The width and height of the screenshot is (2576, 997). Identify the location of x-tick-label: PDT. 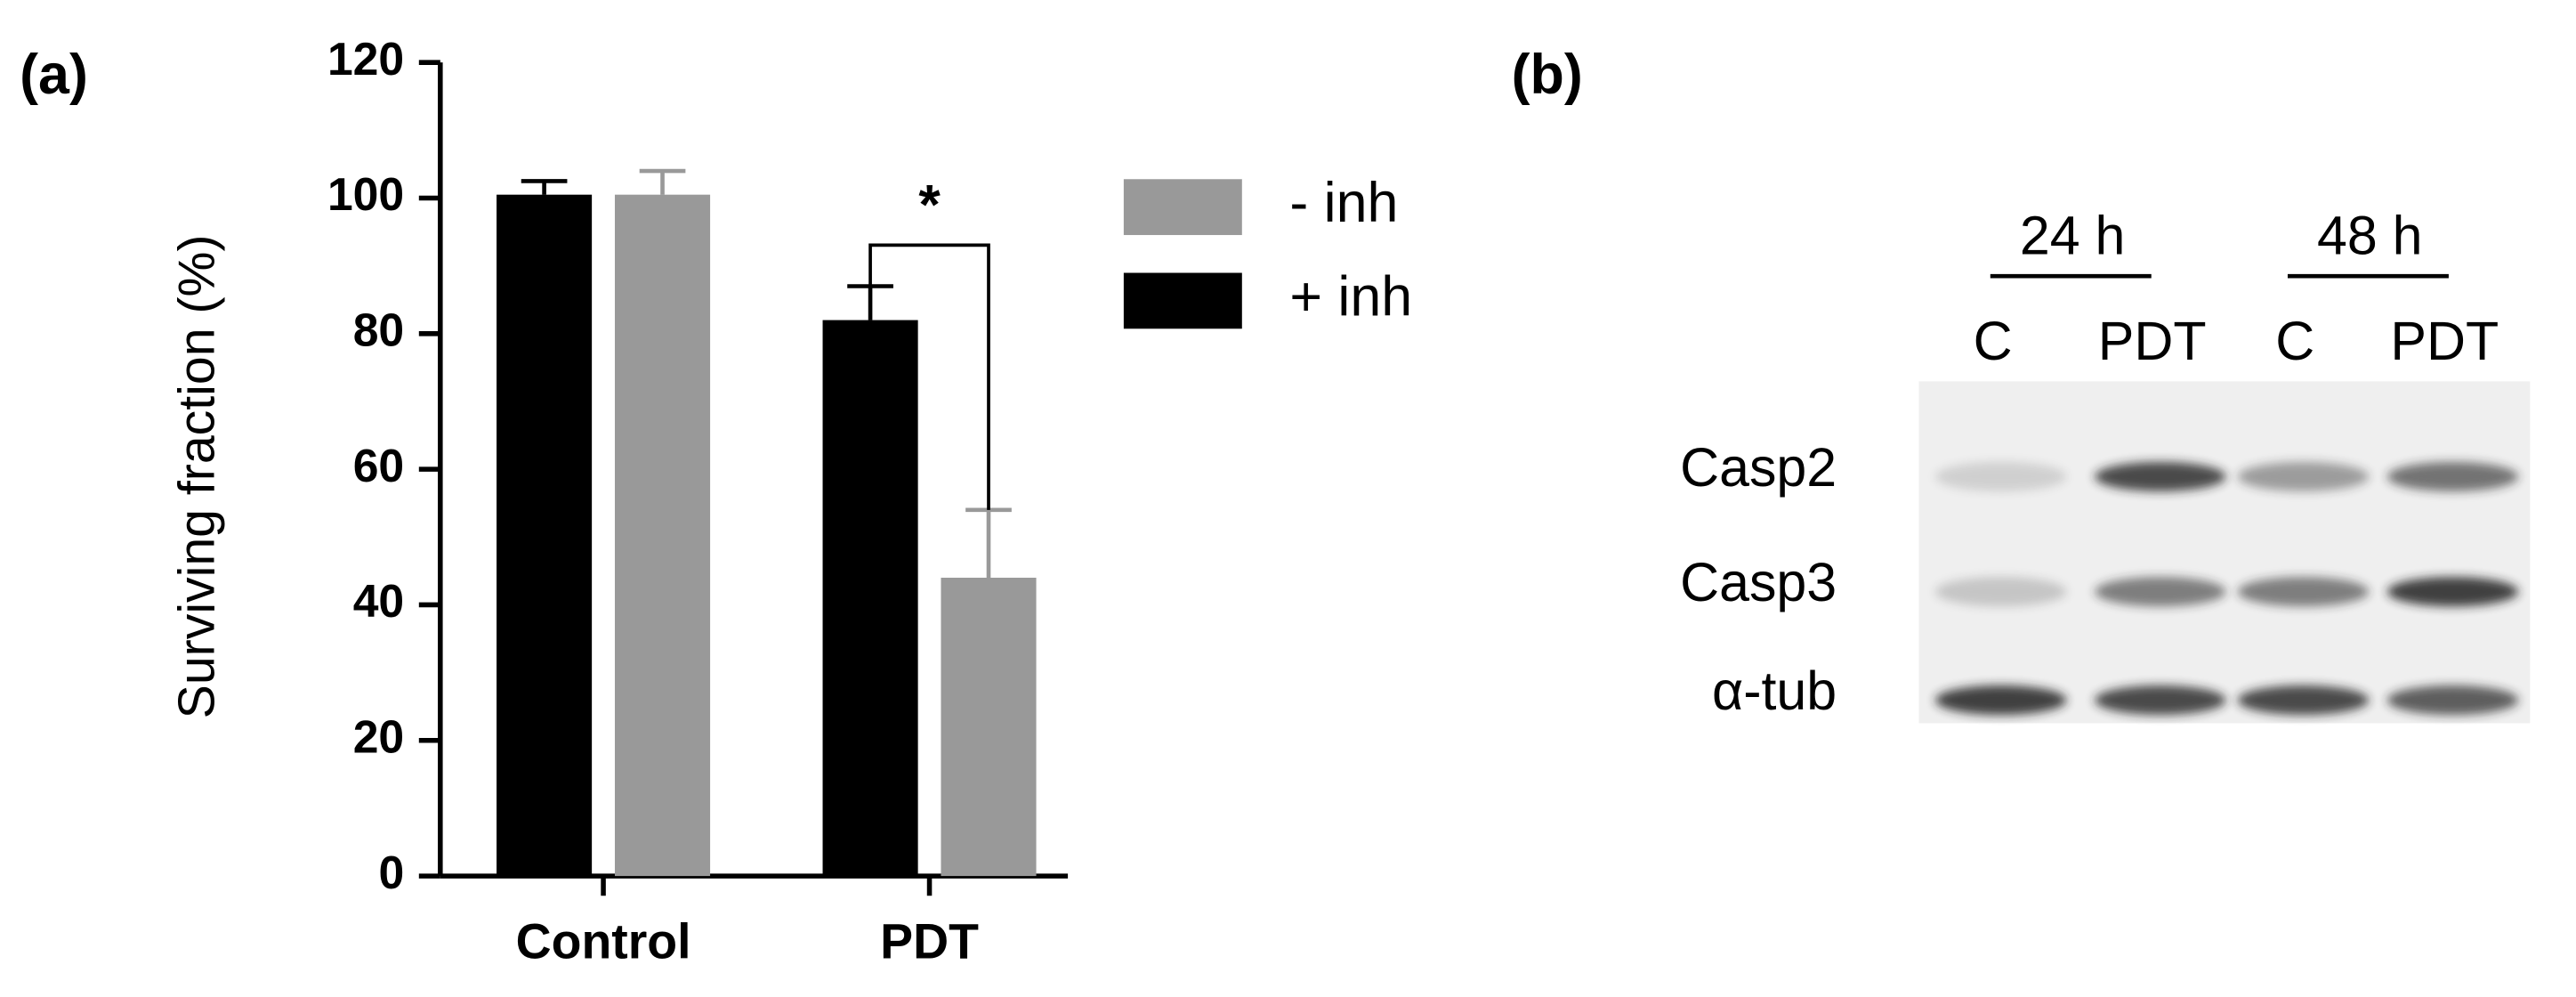
(929, 941).